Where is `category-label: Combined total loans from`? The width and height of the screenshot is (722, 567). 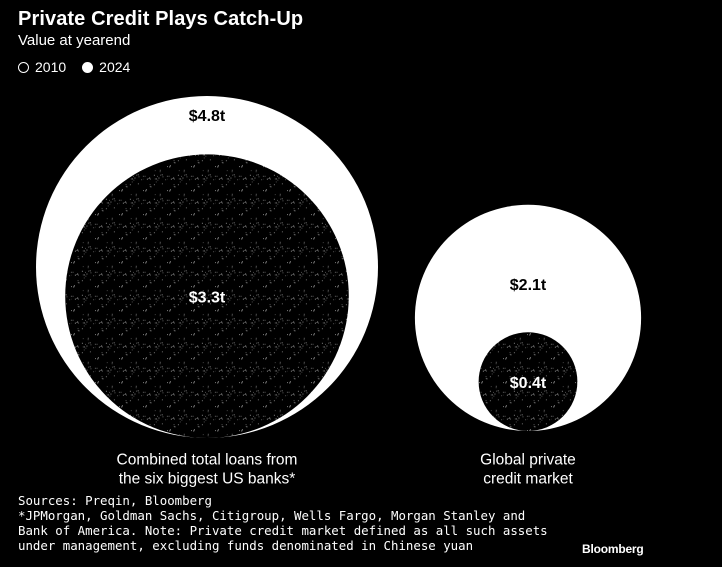
category-label: Combined total loans from is located at coordinates (207, 459).